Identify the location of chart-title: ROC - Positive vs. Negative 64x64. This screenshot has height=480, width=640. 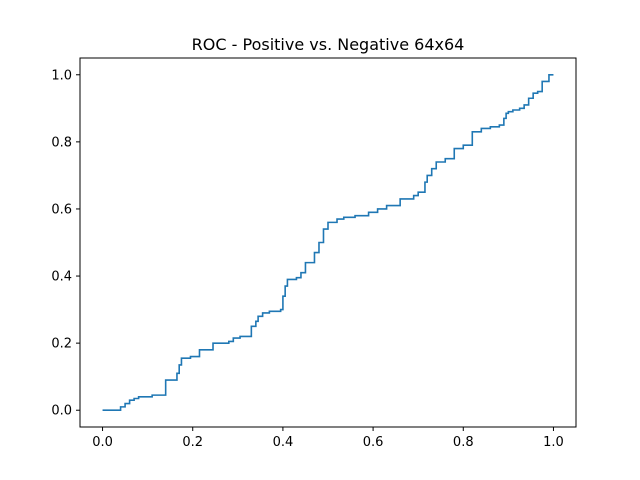
(328, 44).